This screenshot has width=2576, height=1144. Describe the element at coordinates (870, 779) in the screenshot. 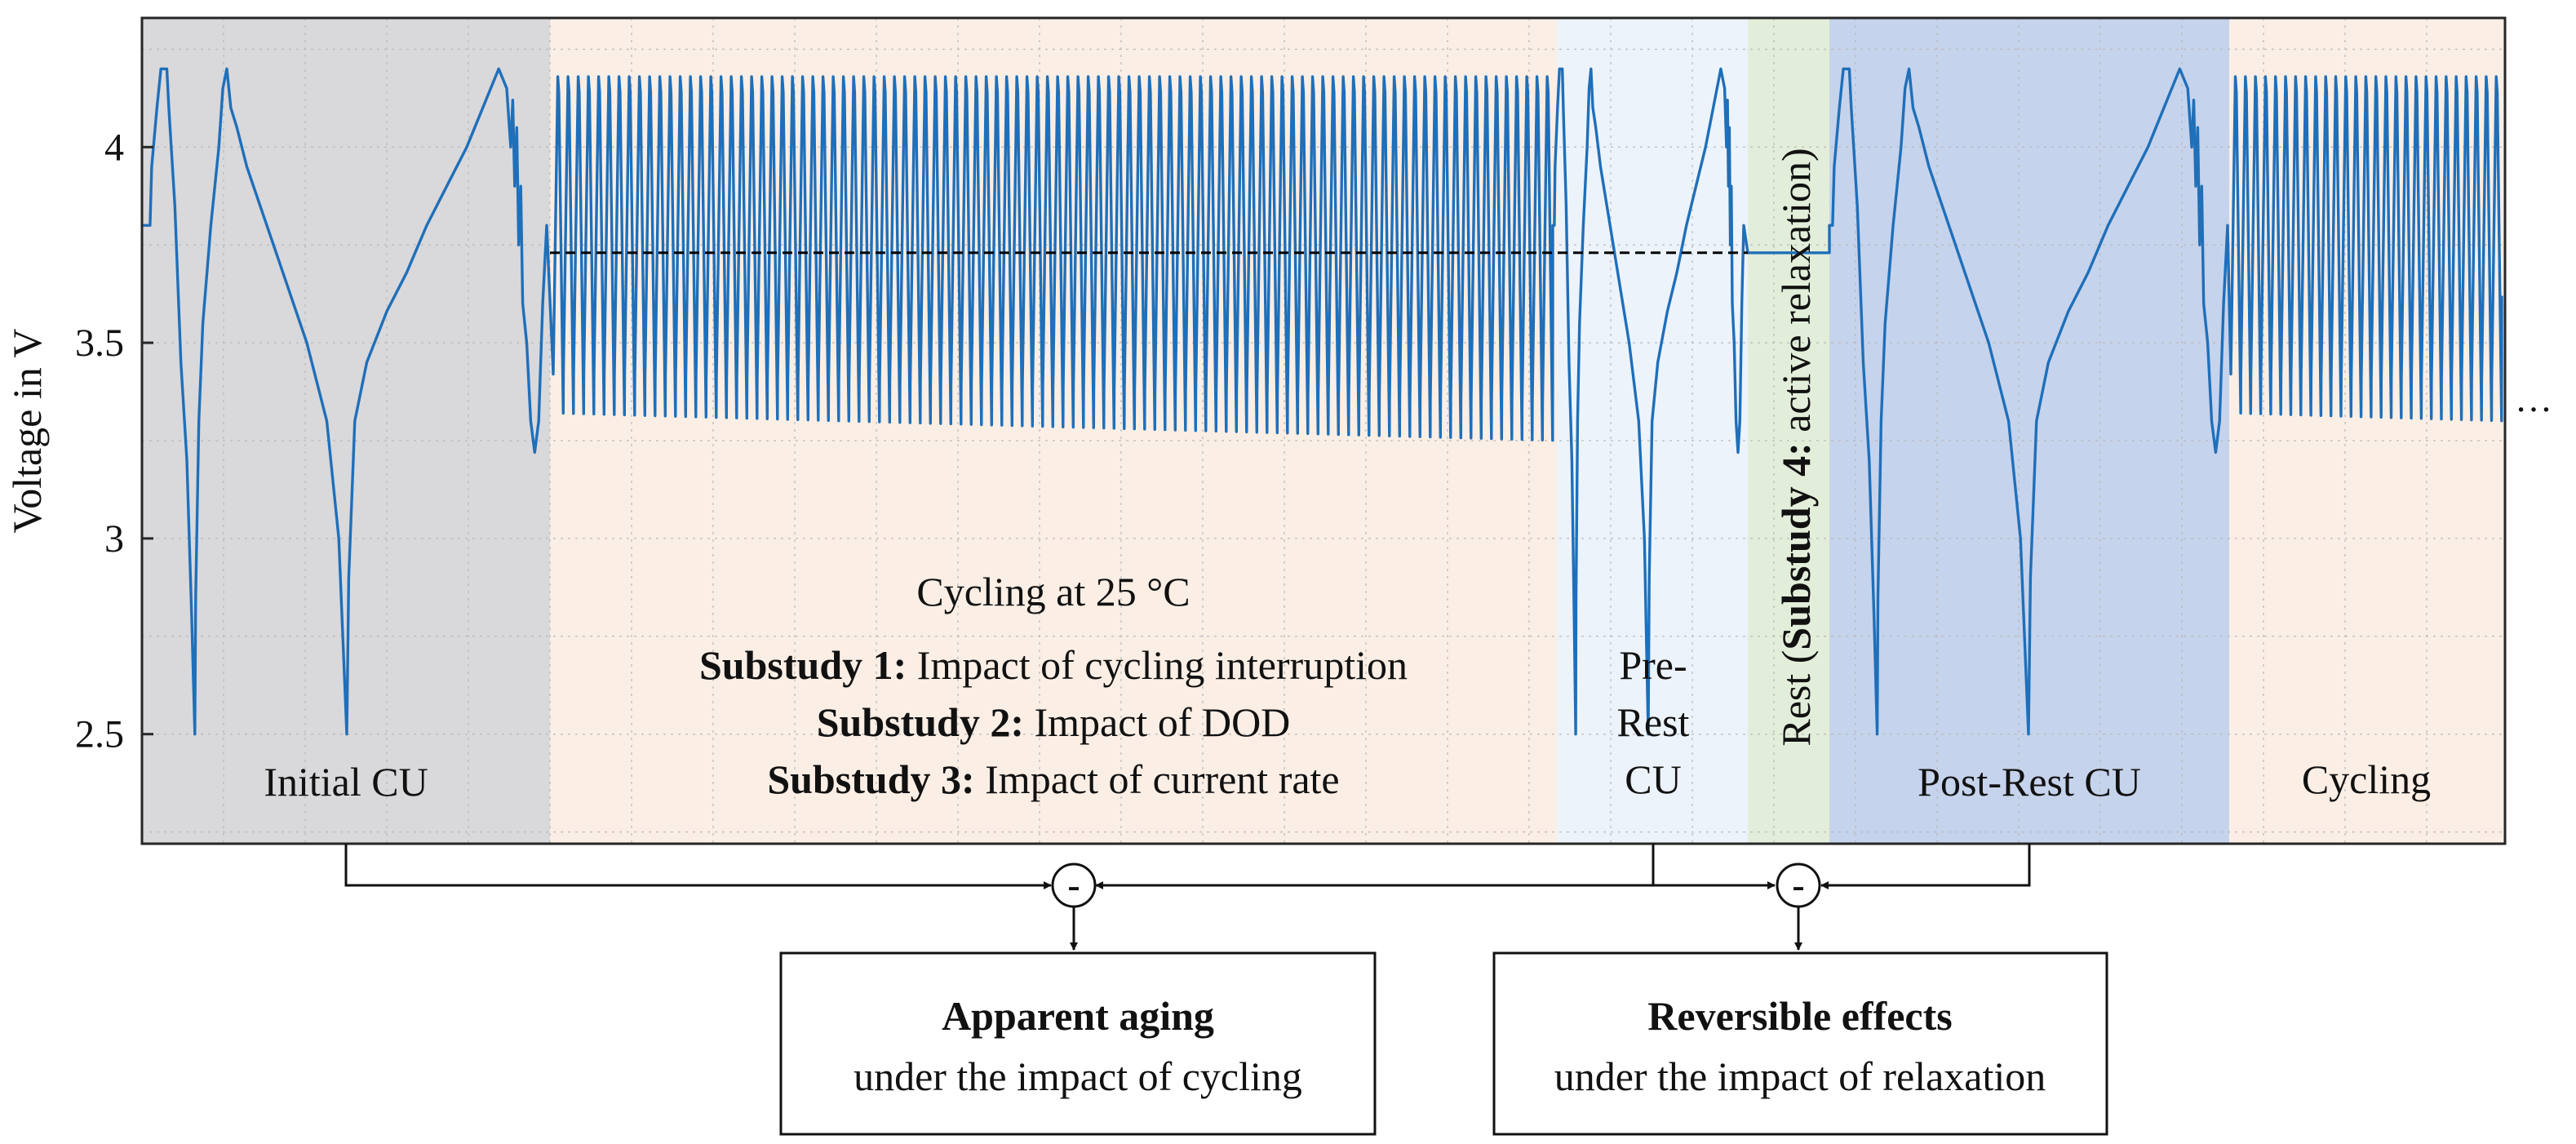

I see `substudy-3-bold: Substudy 3:` at that location.